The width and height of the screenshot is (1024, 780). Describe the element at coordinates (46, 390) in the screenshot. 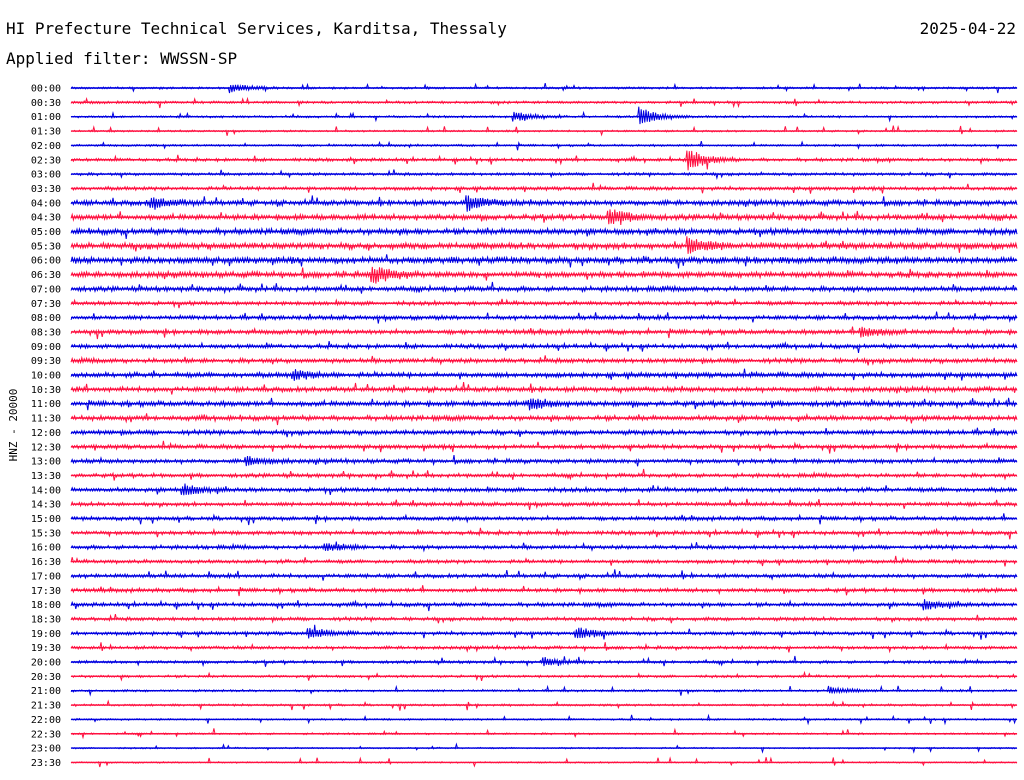

I see `row-label-1030: 10:30` at that location.